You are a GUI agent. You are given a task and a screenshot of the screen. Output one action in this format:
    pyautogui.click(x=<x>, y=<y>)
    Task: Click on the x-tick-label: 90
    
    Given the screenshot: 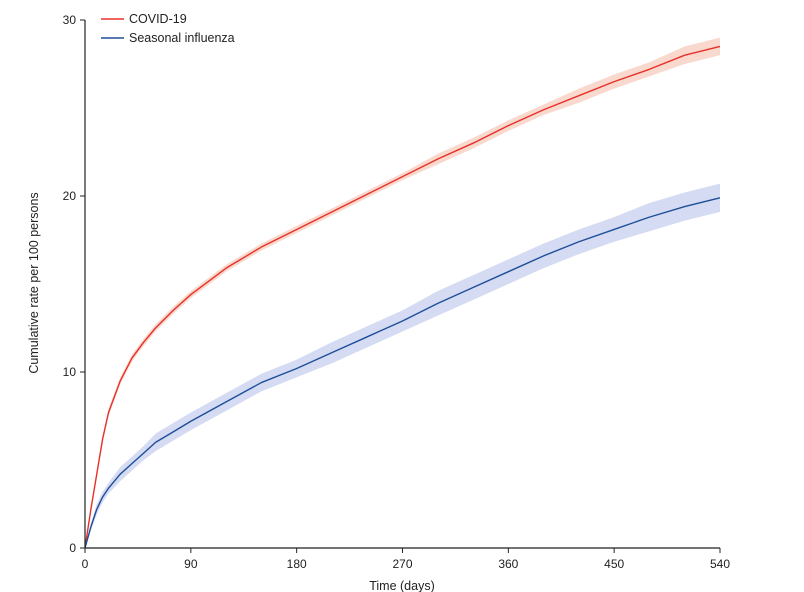 What is the action you would take?
    pyautogui.click(x=191, y=564)
    